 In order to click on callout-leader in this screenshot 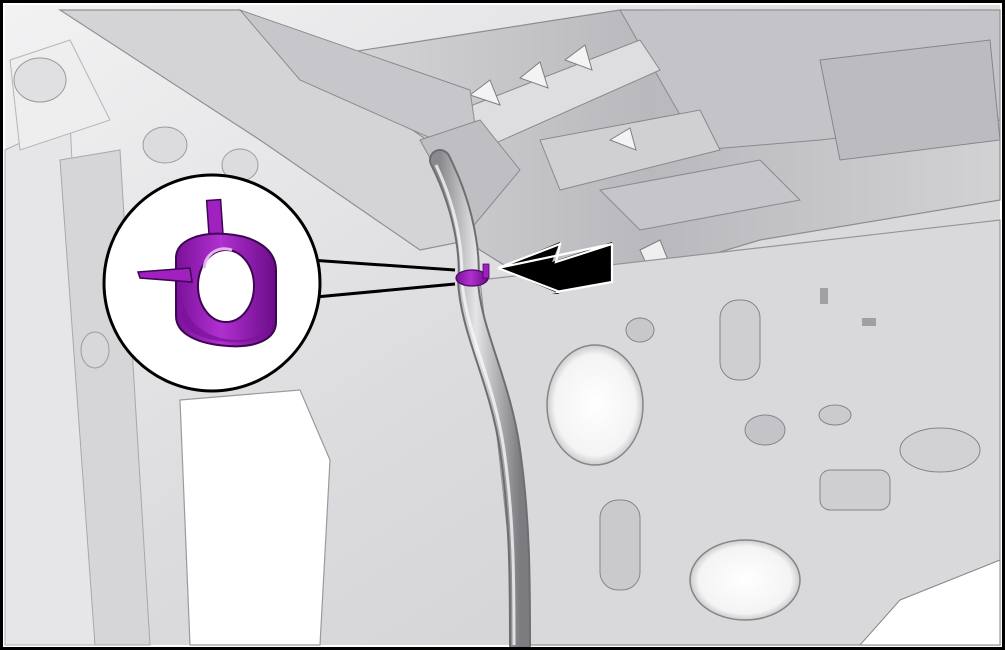, I will do `click(380, 279)`.